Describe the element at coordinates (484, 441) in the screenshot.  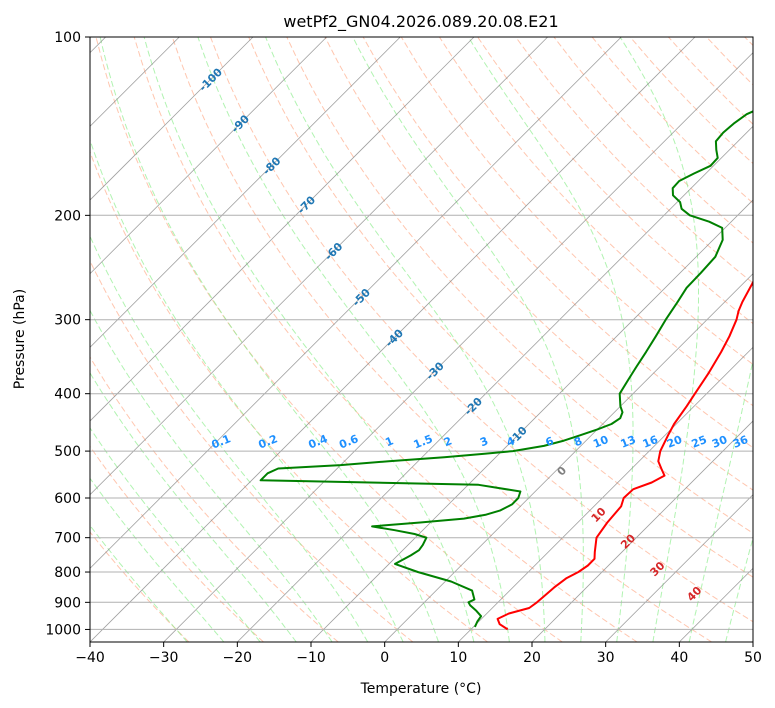
I see `mixing-ratio-label: 3` at that location.